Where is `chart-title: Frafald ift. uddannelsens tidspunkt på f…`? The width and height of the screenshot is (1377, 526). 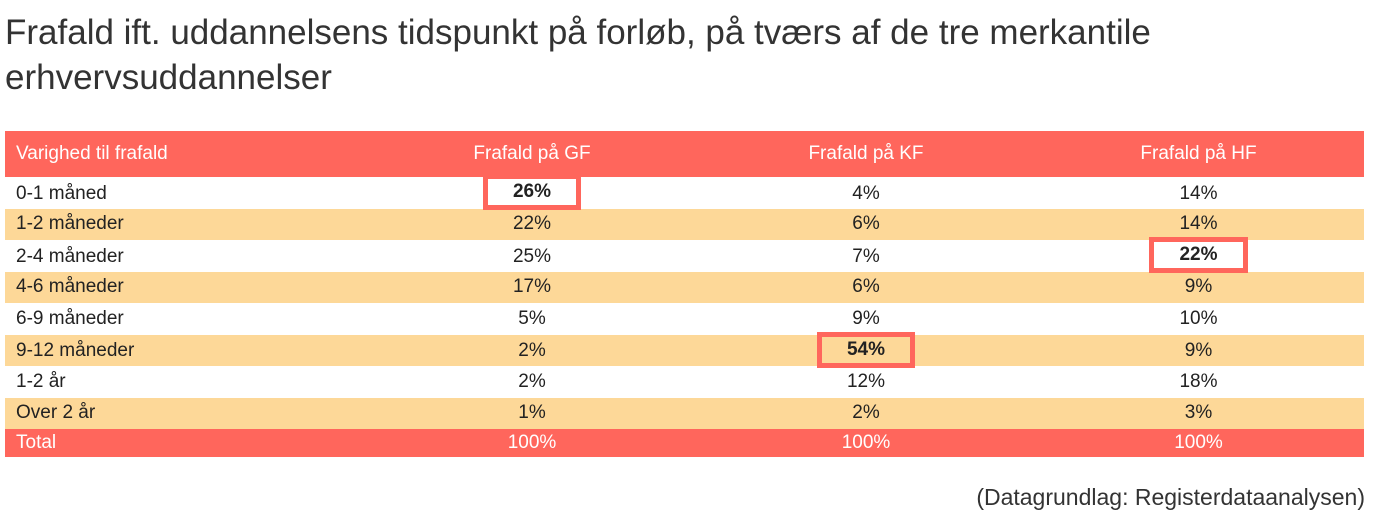 chart-title: Frafald ift. uddannelsens tidspunkt på f… is located at coordinates (578, 55).